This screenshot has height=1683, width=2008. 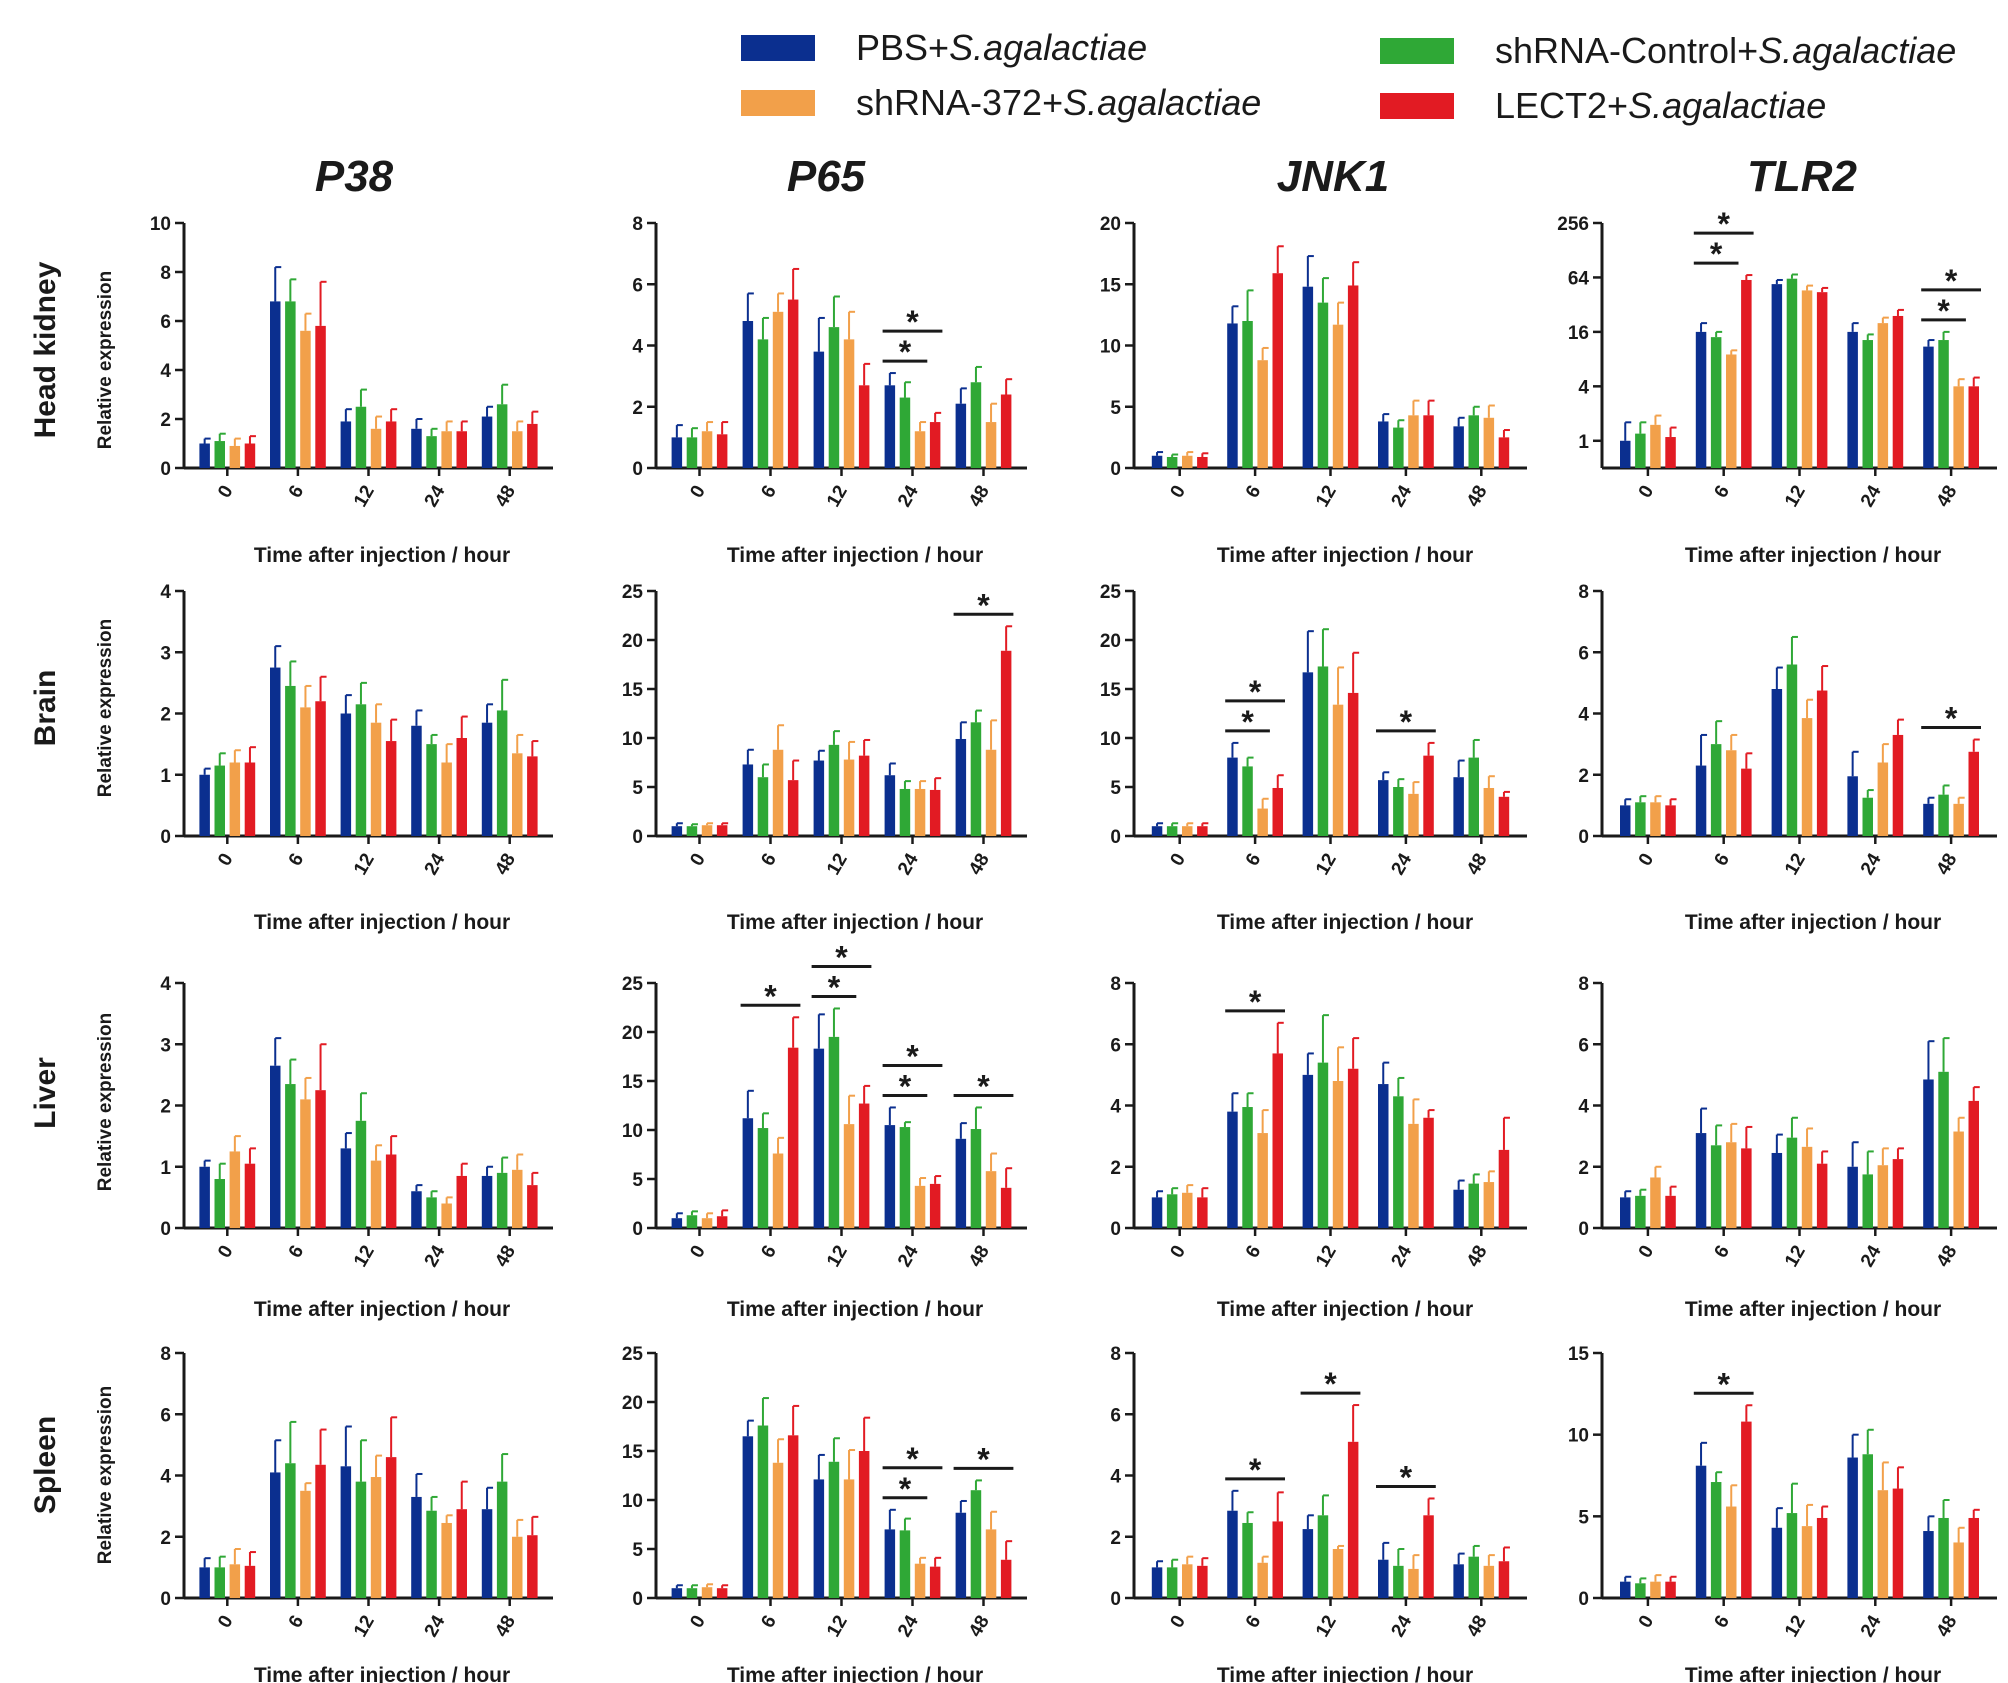 I want to click on svg-text: LECT2+S.agalactiae, so click(x=1660, y=105).